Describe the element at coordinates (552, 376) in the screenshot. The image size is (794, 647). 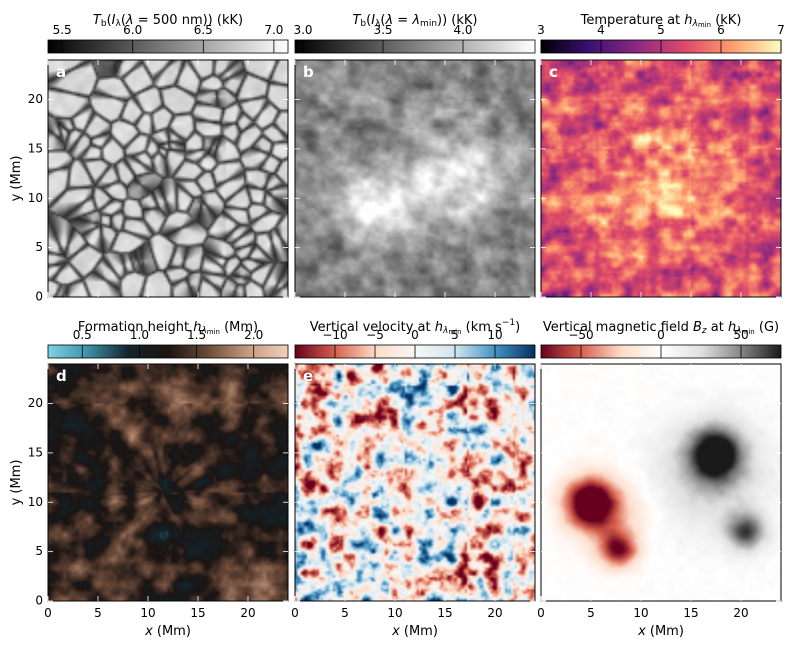
I see `panel-letter-f: f` at that location.